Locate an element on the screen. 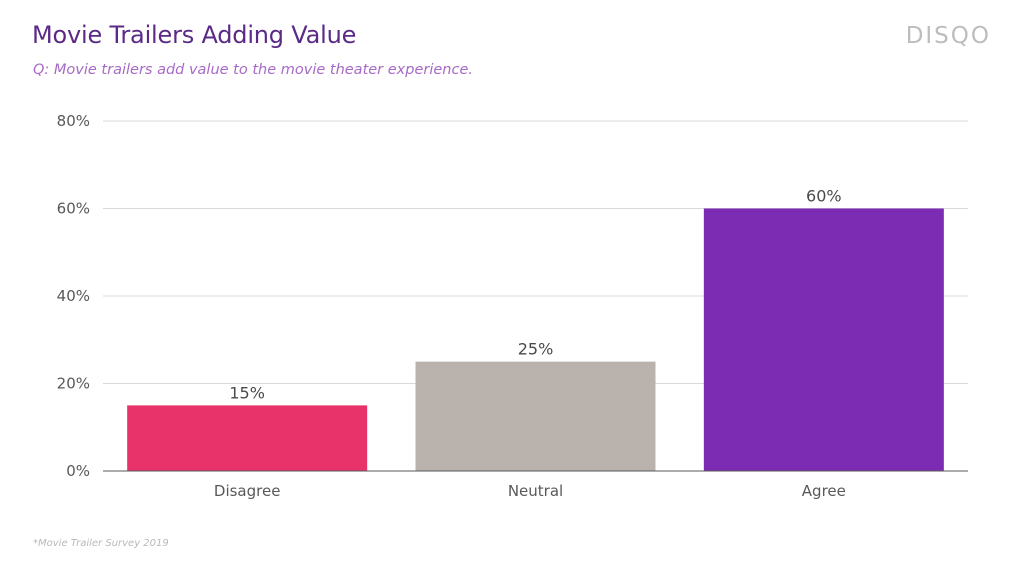 This screenshot has width=1024, height=576. data-label: 15% is located at coordinates (247, 392).